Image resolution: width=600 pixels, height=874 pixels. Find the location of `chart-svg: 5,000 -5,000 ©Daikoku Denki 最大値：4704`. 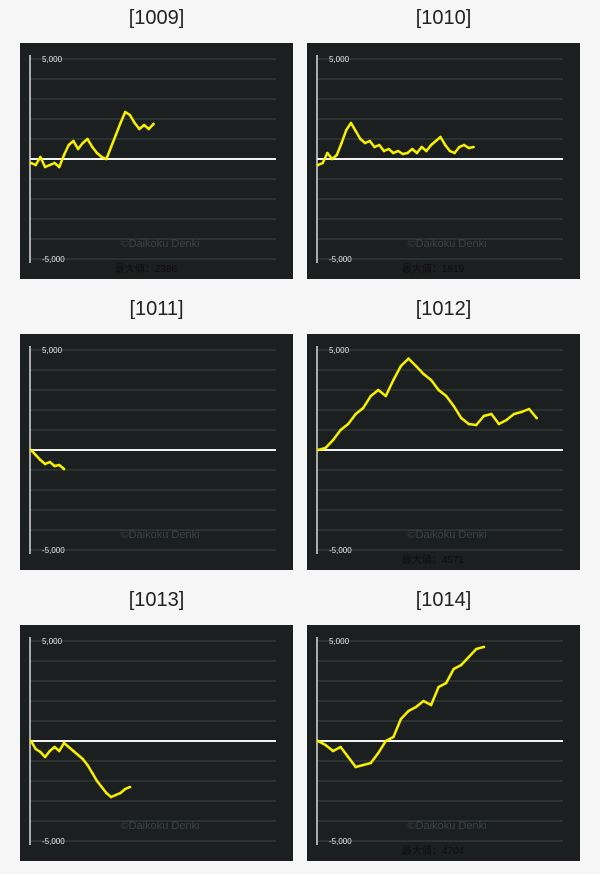

chart-svg: 5,000 -5,000 ©Daikoku Denki 最大値：4704 is located at coordinates (439, 747).